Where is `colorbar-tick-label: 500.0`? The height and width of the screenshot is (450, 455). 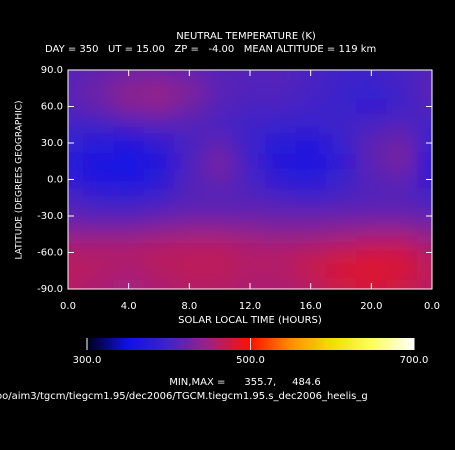
colorbar-tick-label: 500.0 is located at coordinates (250, 360).